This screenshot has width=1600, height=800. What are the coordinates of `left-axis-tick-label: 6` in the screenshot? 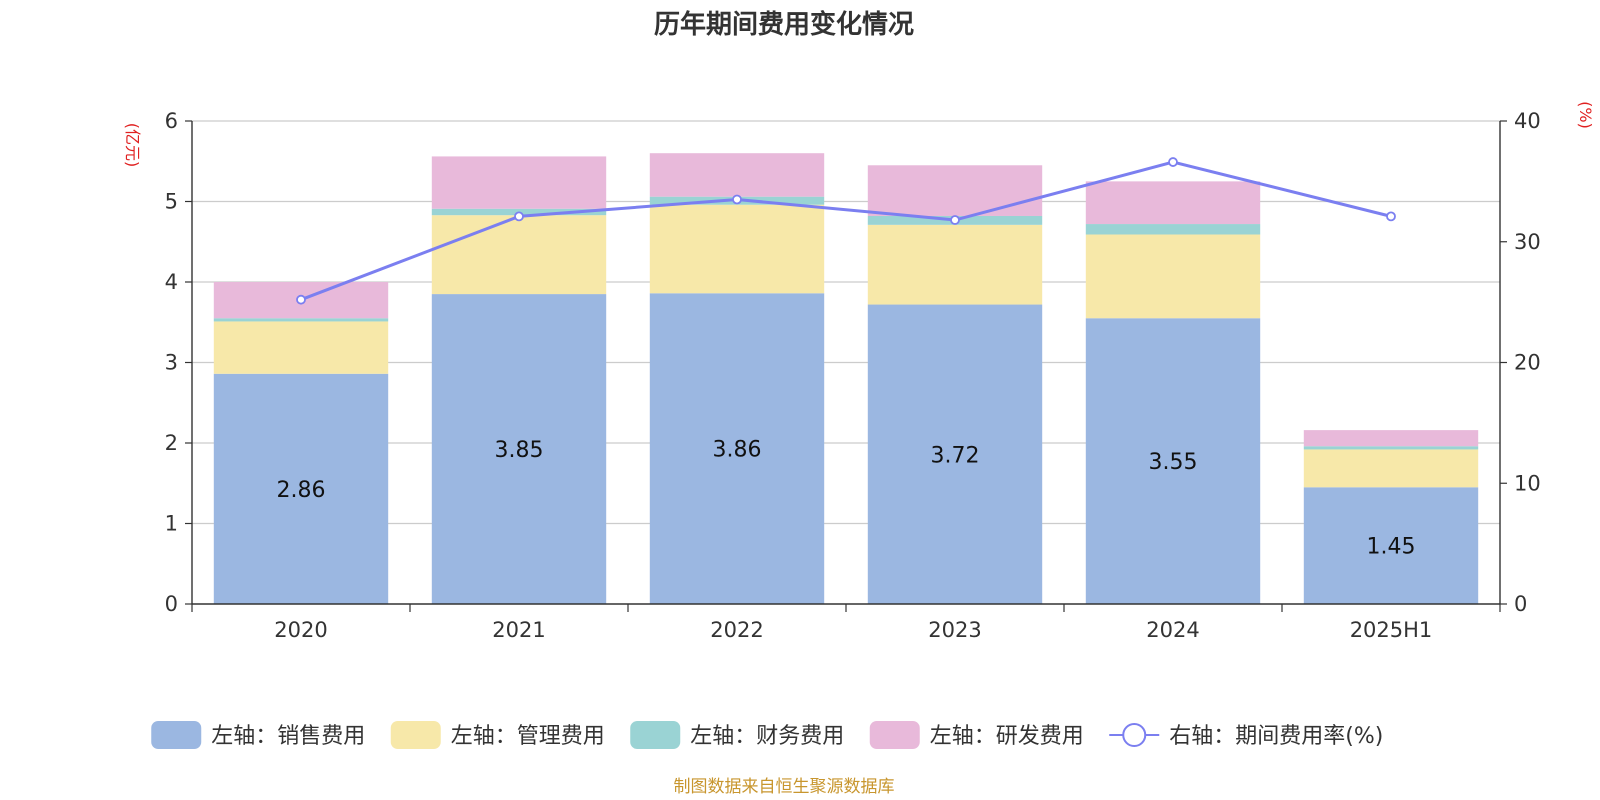 It's located at (171, 121).